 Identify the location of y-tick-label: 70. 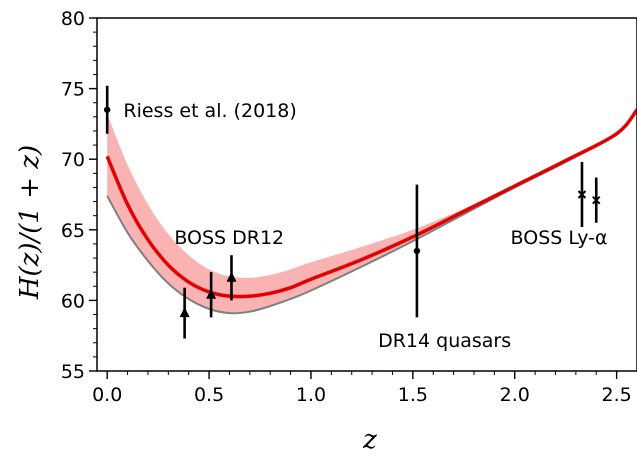
(73, 160).